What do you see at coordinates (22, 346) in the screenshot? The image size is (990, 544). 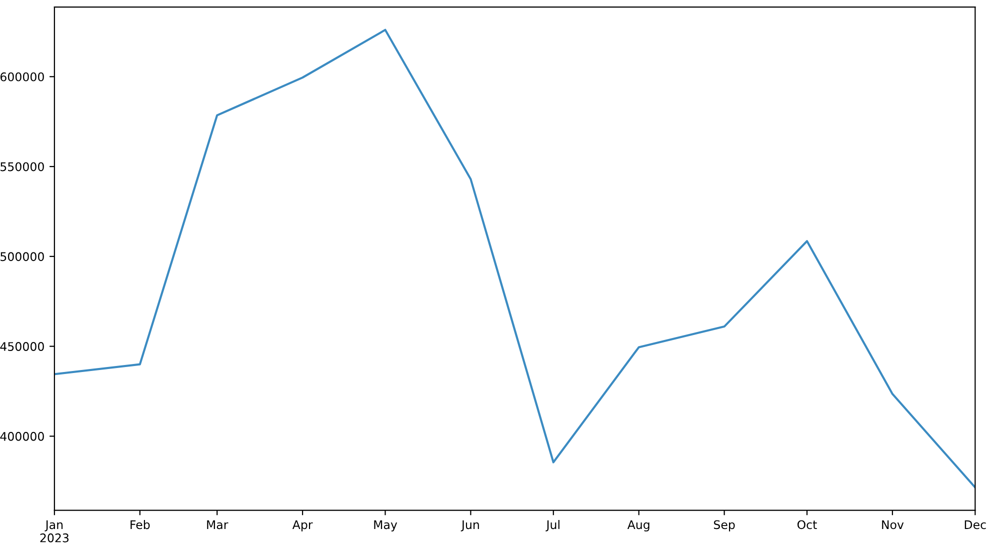 I see `y-tick-label: 450000` at bounding box center [22, 346].